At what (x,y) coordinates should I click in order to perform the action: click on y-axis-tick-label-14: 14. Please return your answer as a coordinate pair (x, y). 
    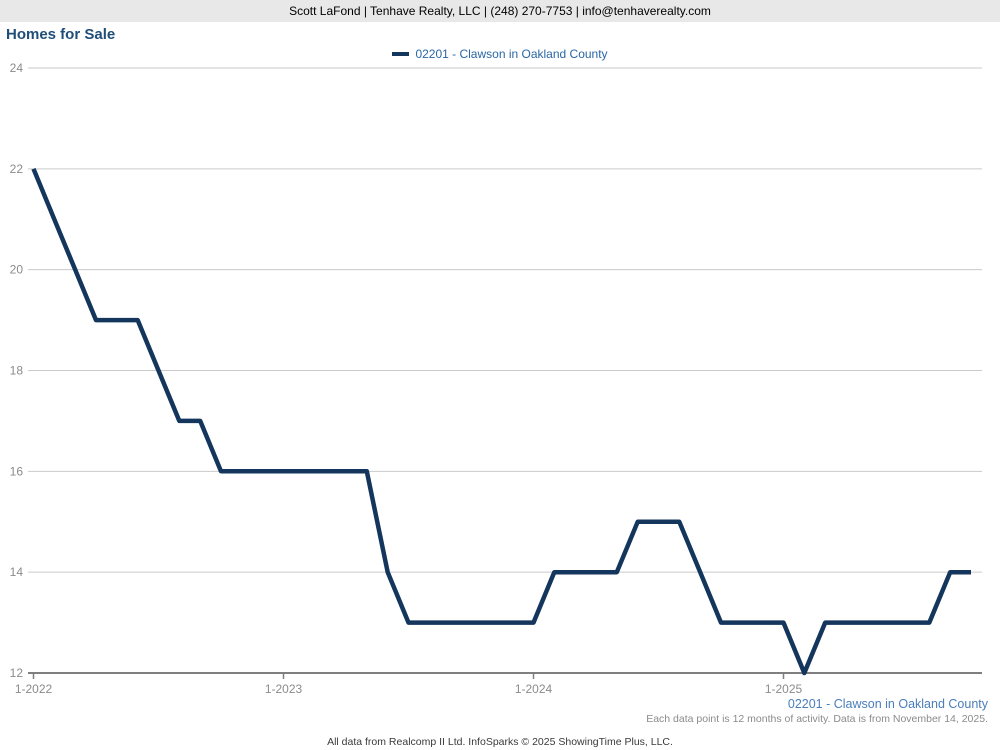
    Looking at the image, I should click on (17, 572).